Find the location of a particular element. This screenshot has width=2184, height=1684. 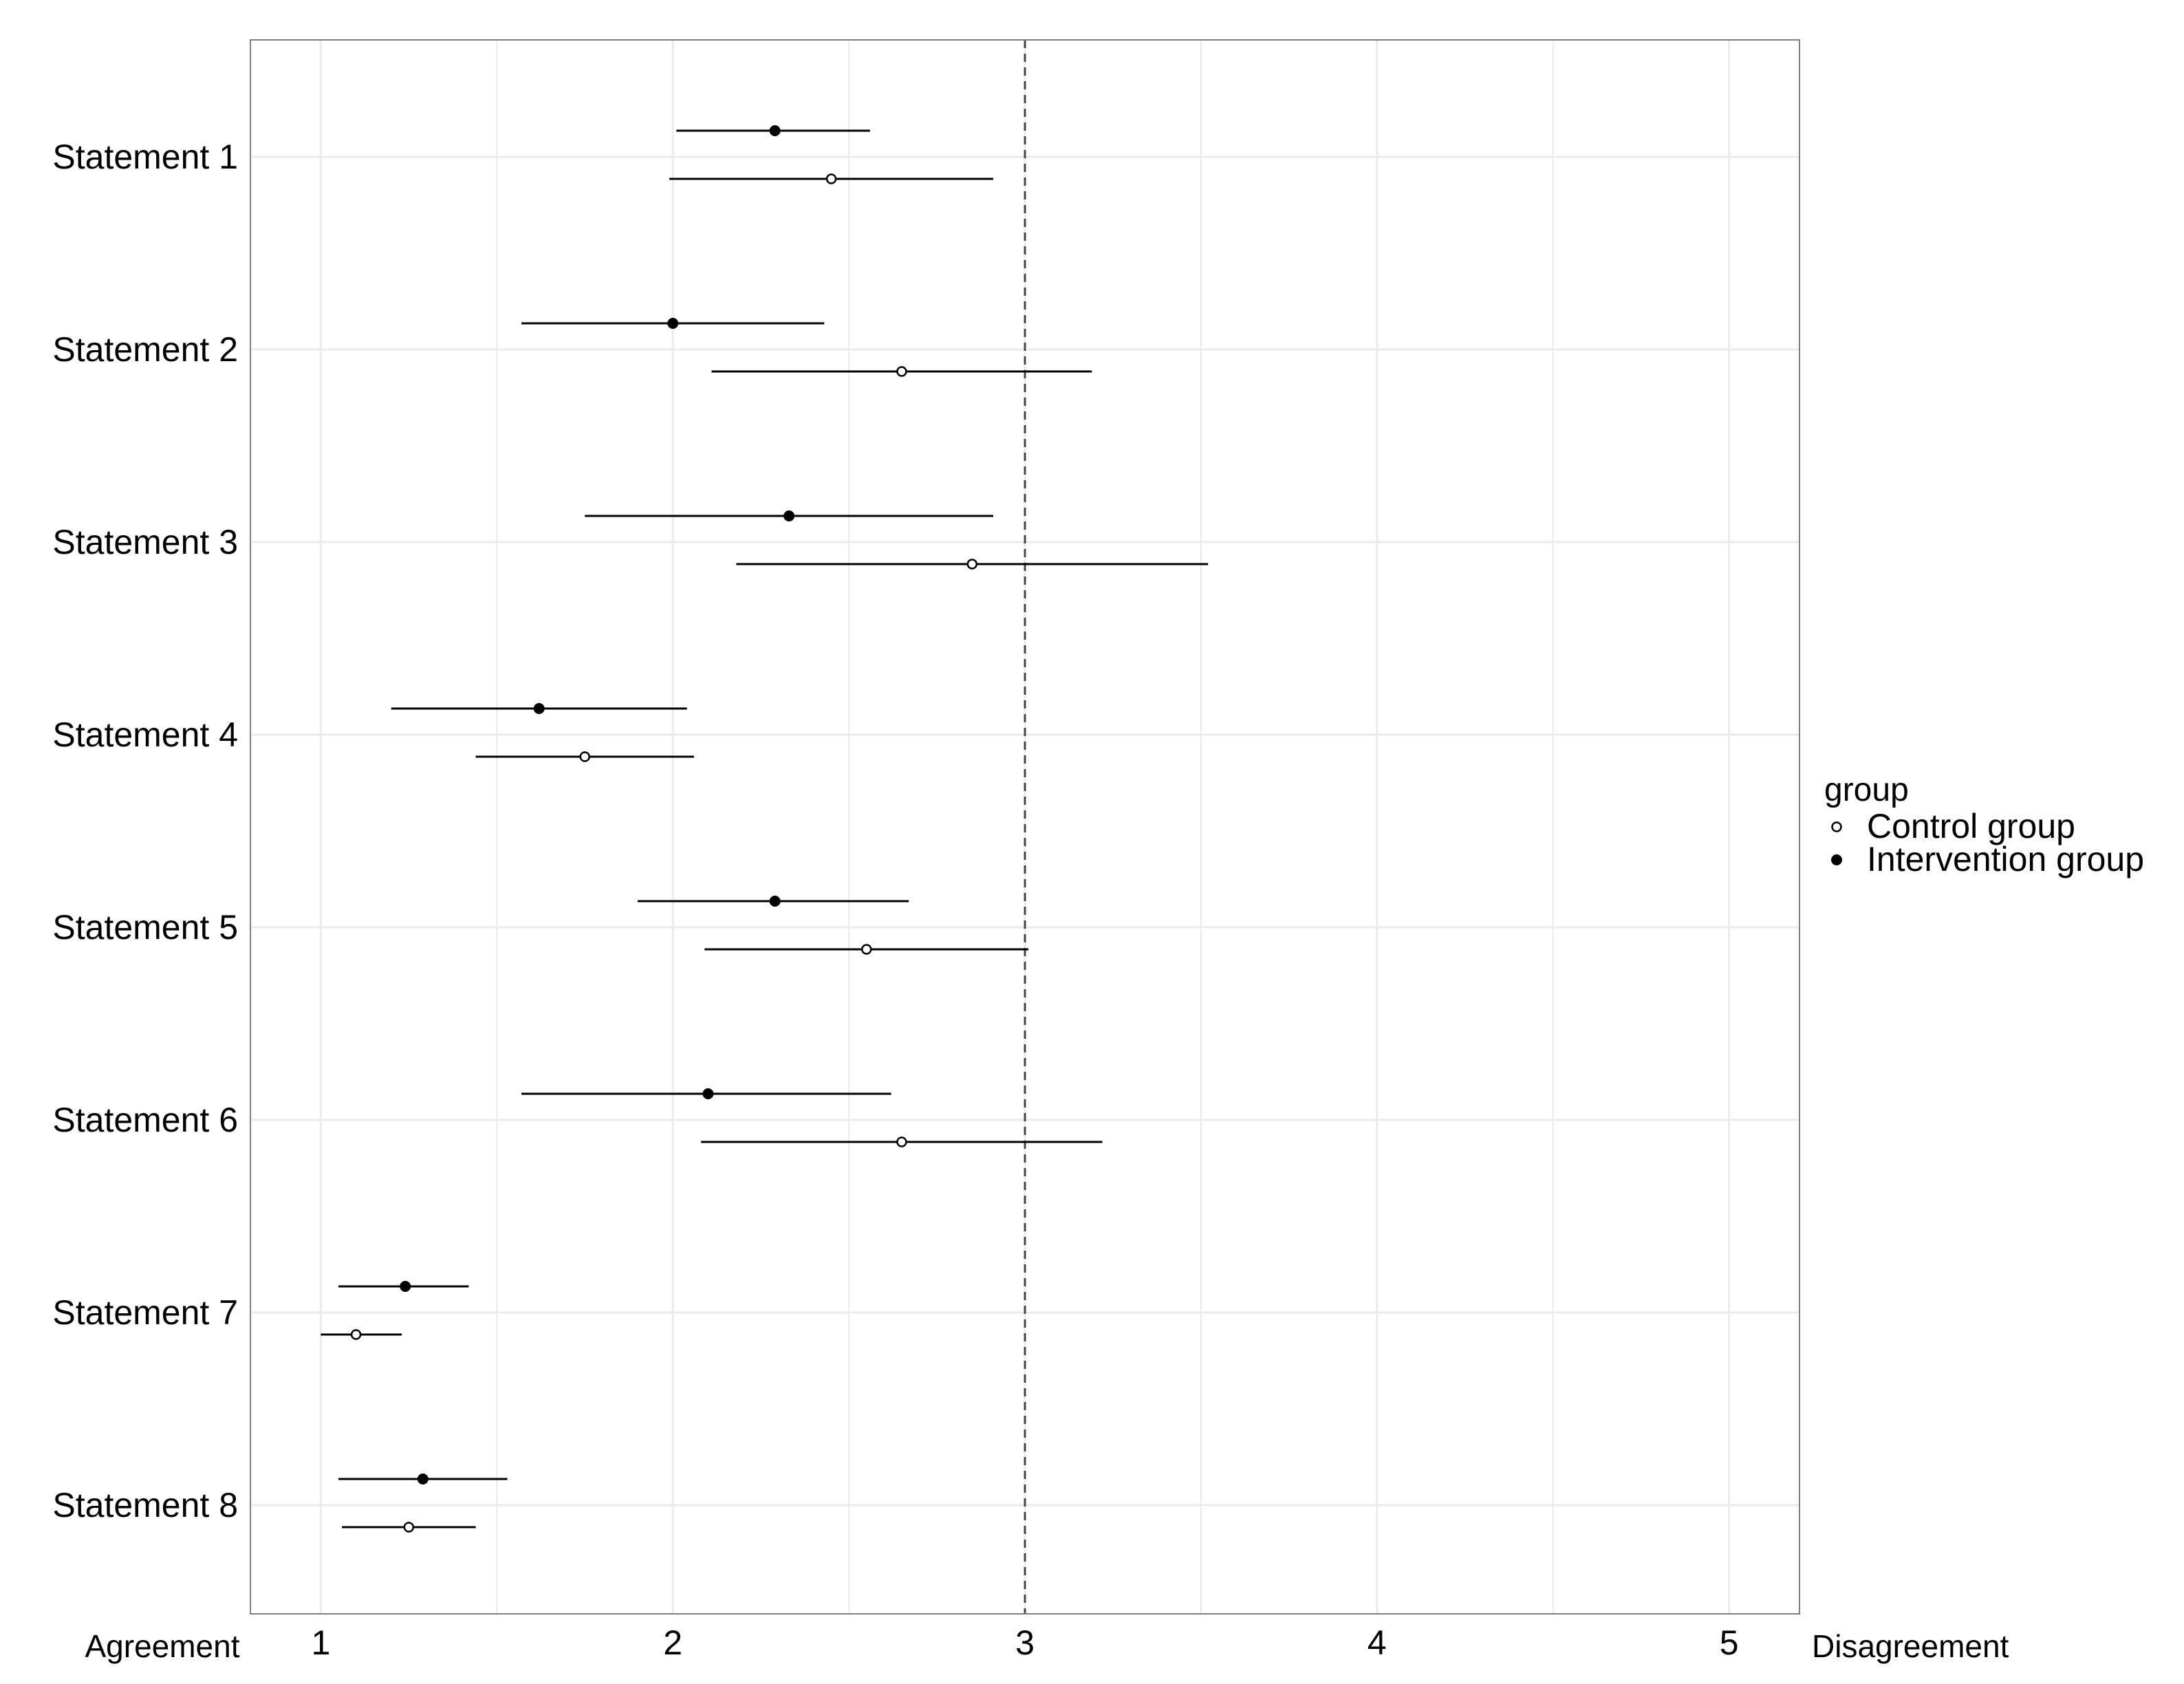

agreement-label: Agreement is located at coordinates (162, 1646).